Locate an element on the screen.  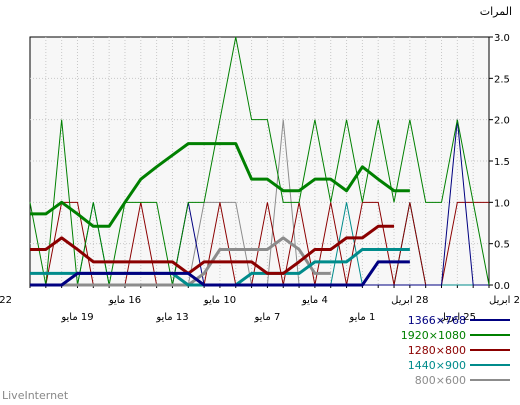
brand-watermark: LiveInternet is located at coordinates (35, 395).